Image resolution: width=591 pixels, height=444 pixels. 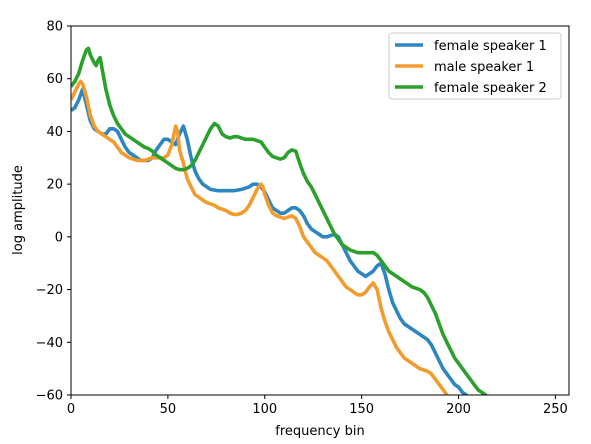 What do you see at coordinates (53, 212) in the screenshot?
I see `y-axis: −60 −40 −20 0 20 40 60 80` at bounding box center [53, 212].